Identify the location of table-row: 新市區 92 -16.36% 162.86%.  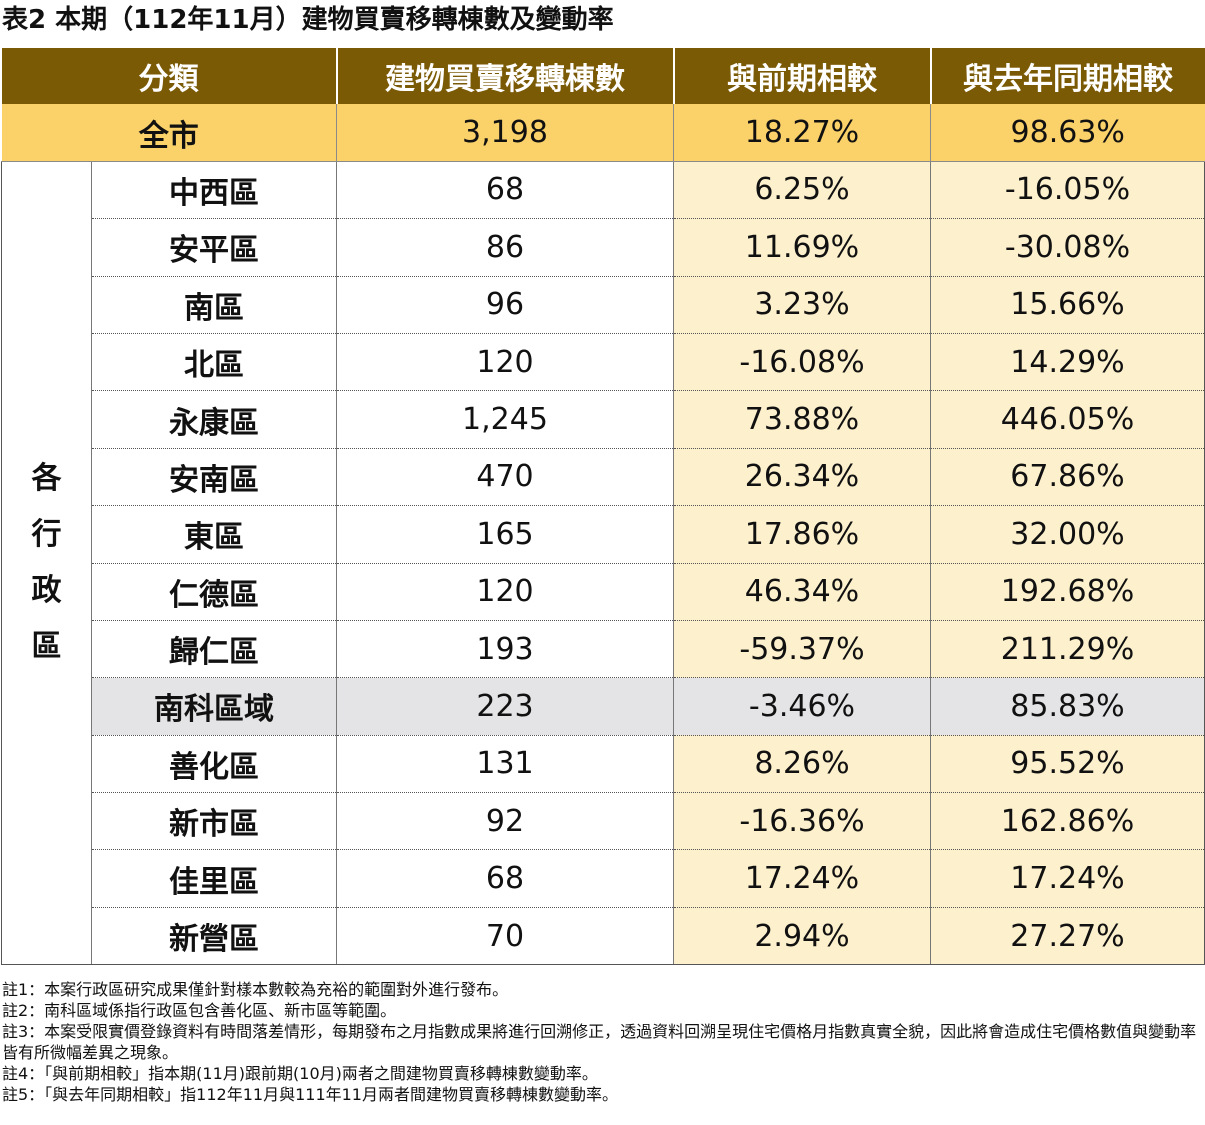
(603, 821).